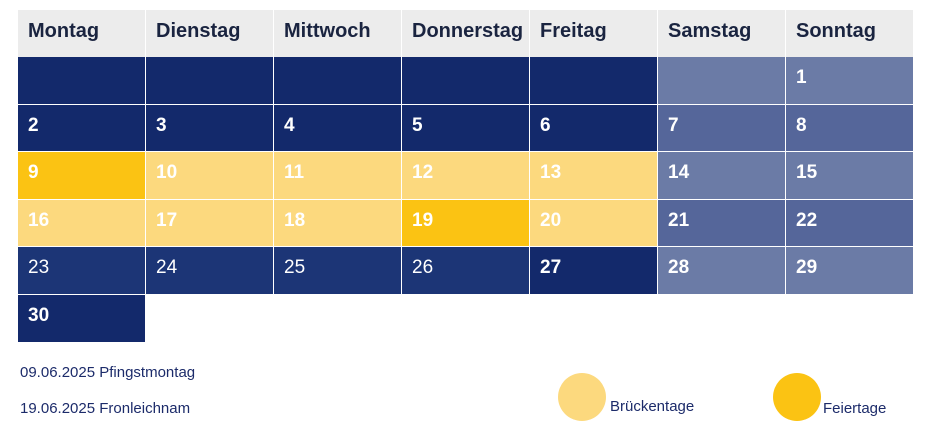 The height and width of the screenshot is (444, 939). What do you see at coordinates (855, 408) in the screenshot?
I see `holiday-legend-label: Feiertage` at bounding box center [855, 408].